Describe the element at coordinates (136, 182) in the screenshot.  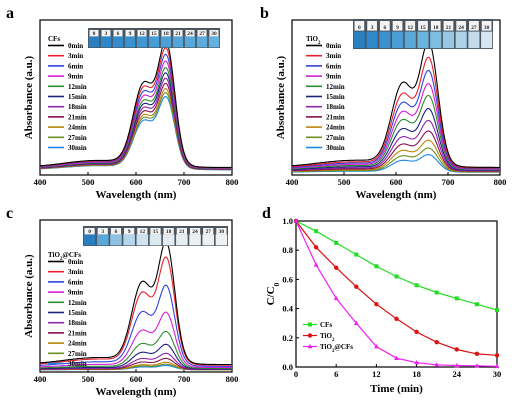
I see `x-tick-label: 600` at that location.